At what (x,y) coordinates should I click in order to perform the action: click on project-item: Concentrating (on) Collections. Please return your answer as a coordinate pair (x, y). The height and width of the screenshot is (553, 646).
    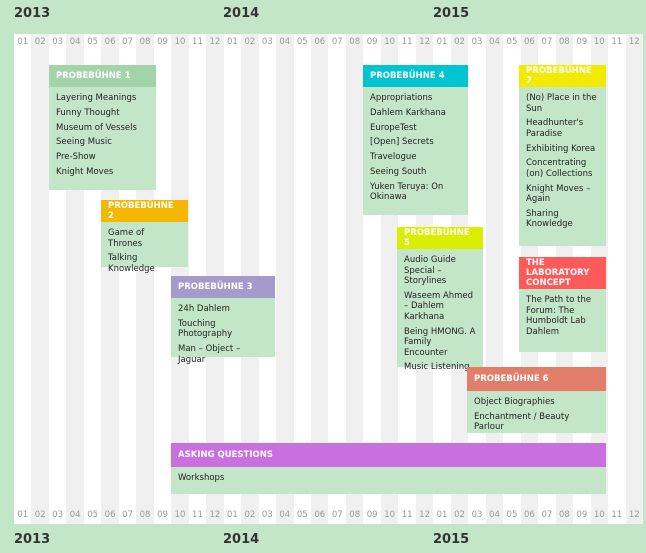
    Looking at the image, I should click on (559, 168).